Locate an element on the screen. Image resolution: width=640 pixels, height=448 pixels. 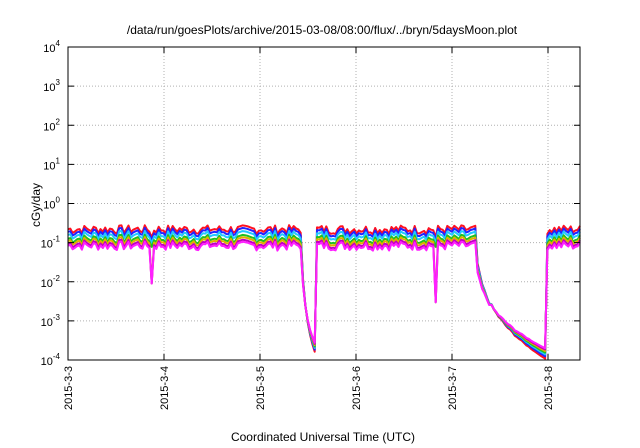
x-tick-label: 2015-3-3 is located at coordinates (69, 388).